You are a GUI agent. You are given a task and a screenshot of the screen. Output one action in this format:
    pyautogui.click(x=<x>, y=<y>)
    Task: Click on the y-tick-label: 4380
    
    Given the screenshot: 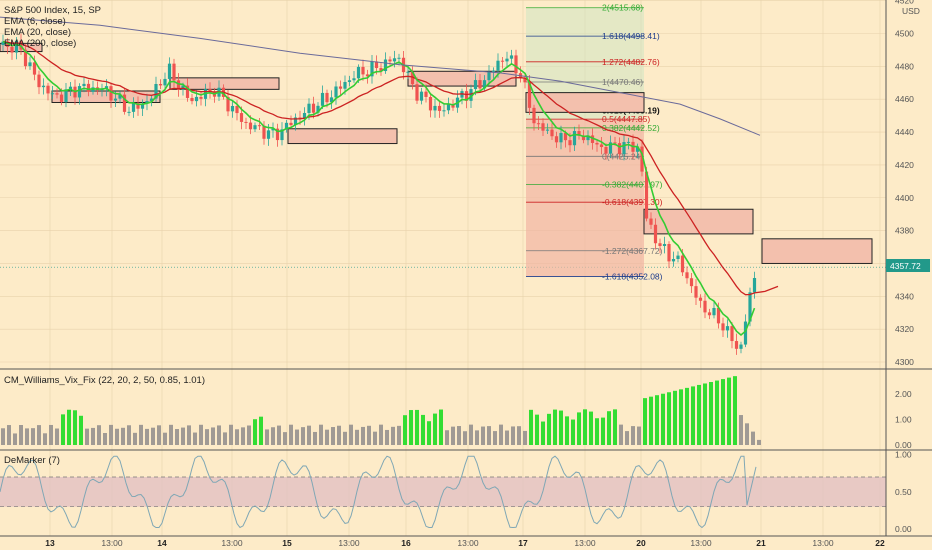 What is the action you would take?
    pyautogui.click(x=904, y=231)
    